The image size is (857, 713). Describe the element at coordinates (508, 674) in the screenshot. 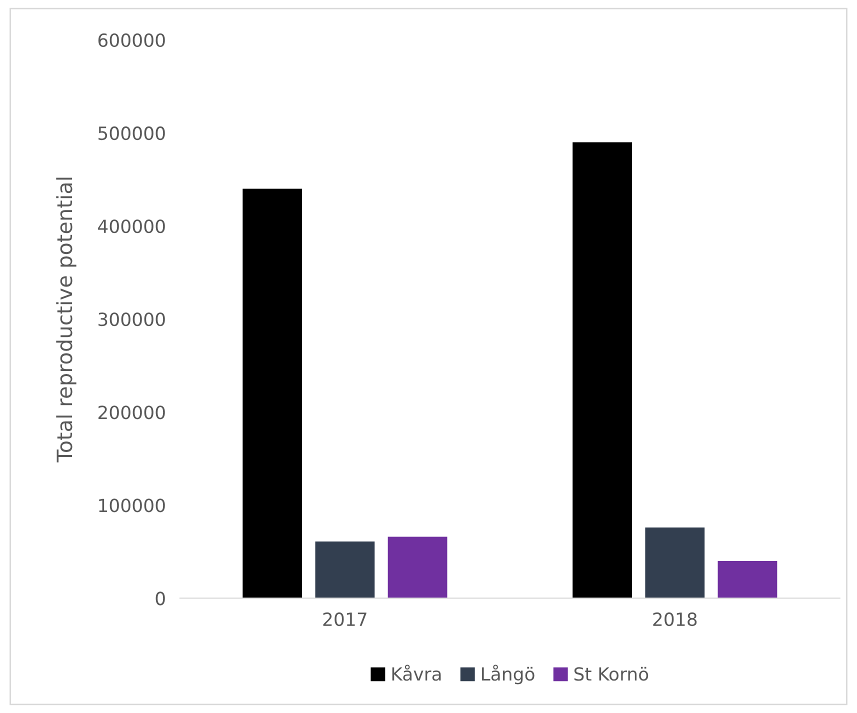

I see `legend-label: Långö` at that location.